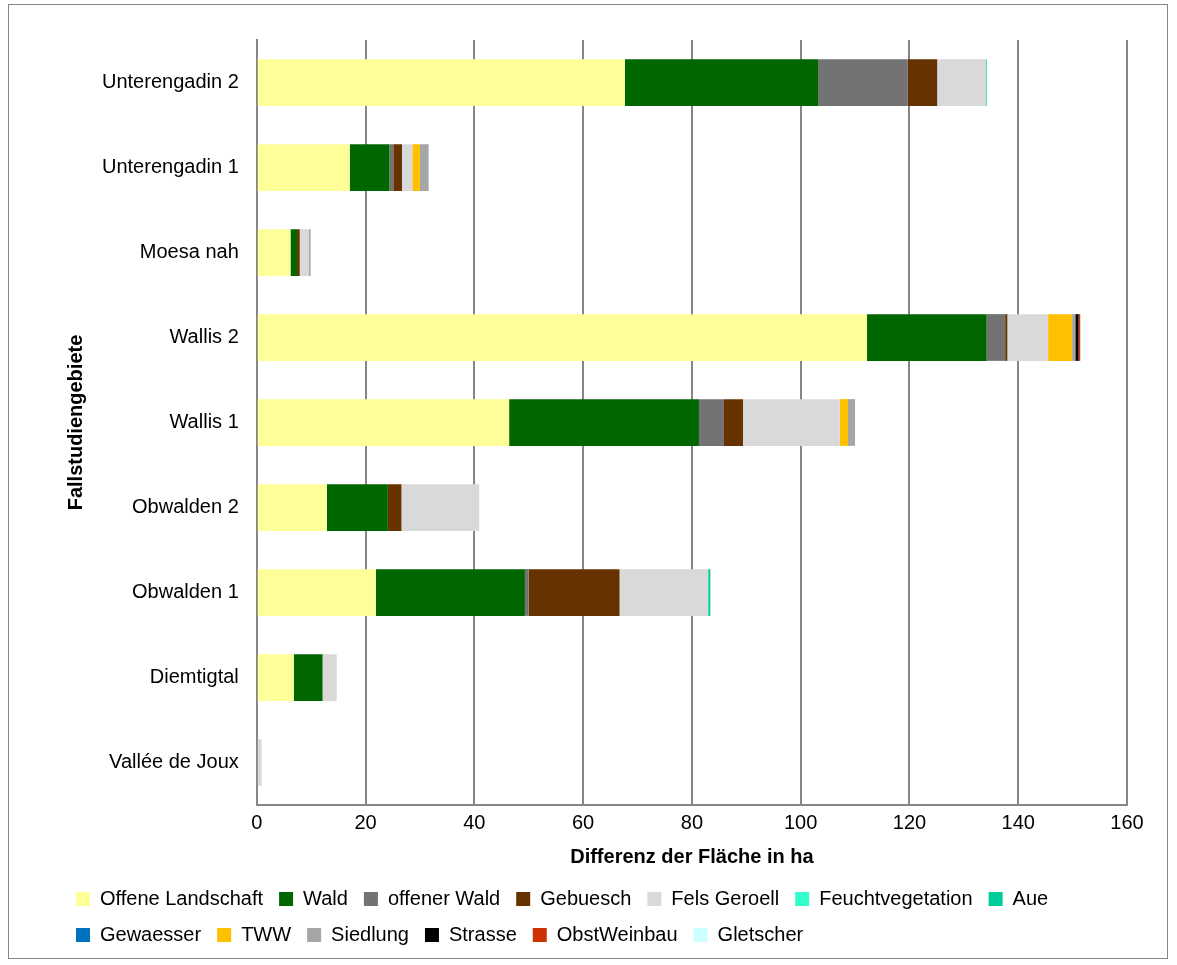  What do you see at coordinates (1030, 897) in the screenshot?
I see `legend-label: Aue` at bounding box center [1030, 897].